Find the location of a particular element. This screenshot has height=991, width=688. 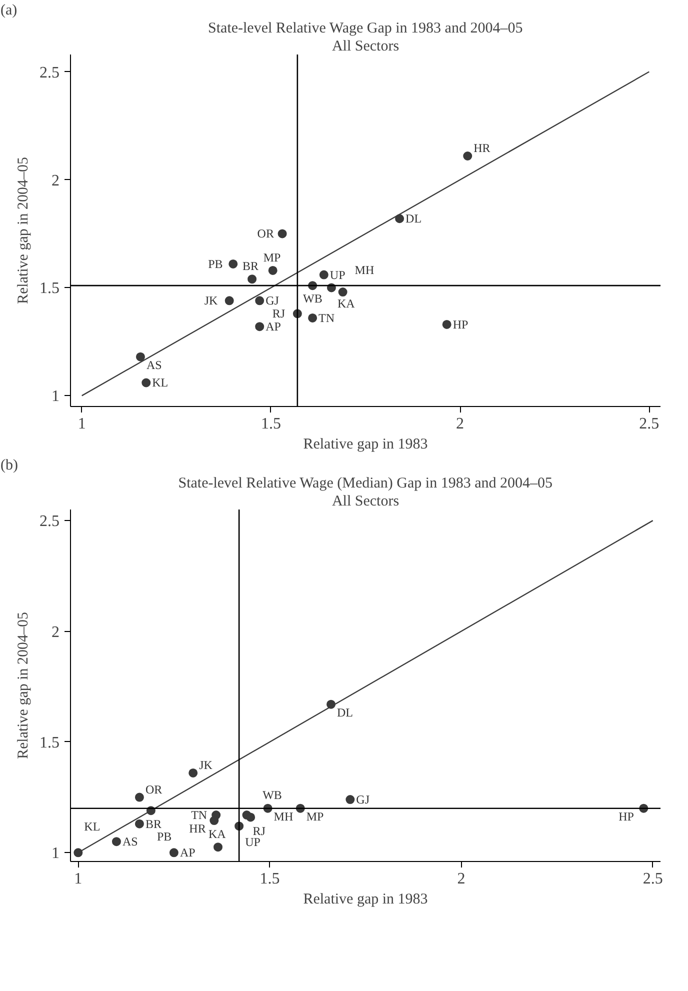

text: (b) is located at coordinates (9, 466).